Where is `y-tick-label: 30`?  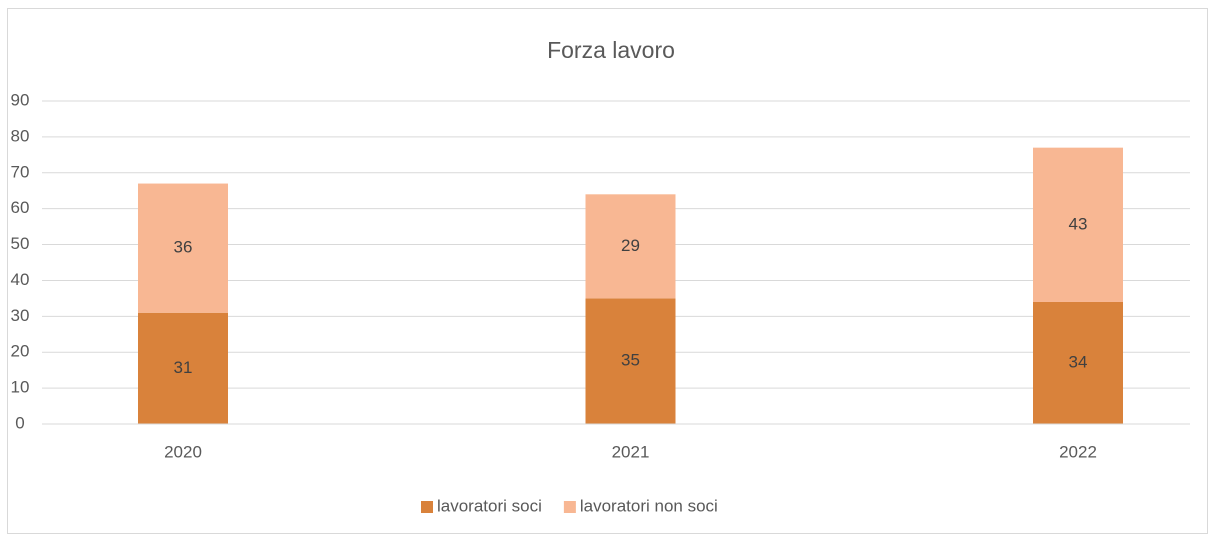
y-tick-label: 30 is located at coordinates (20, 315).